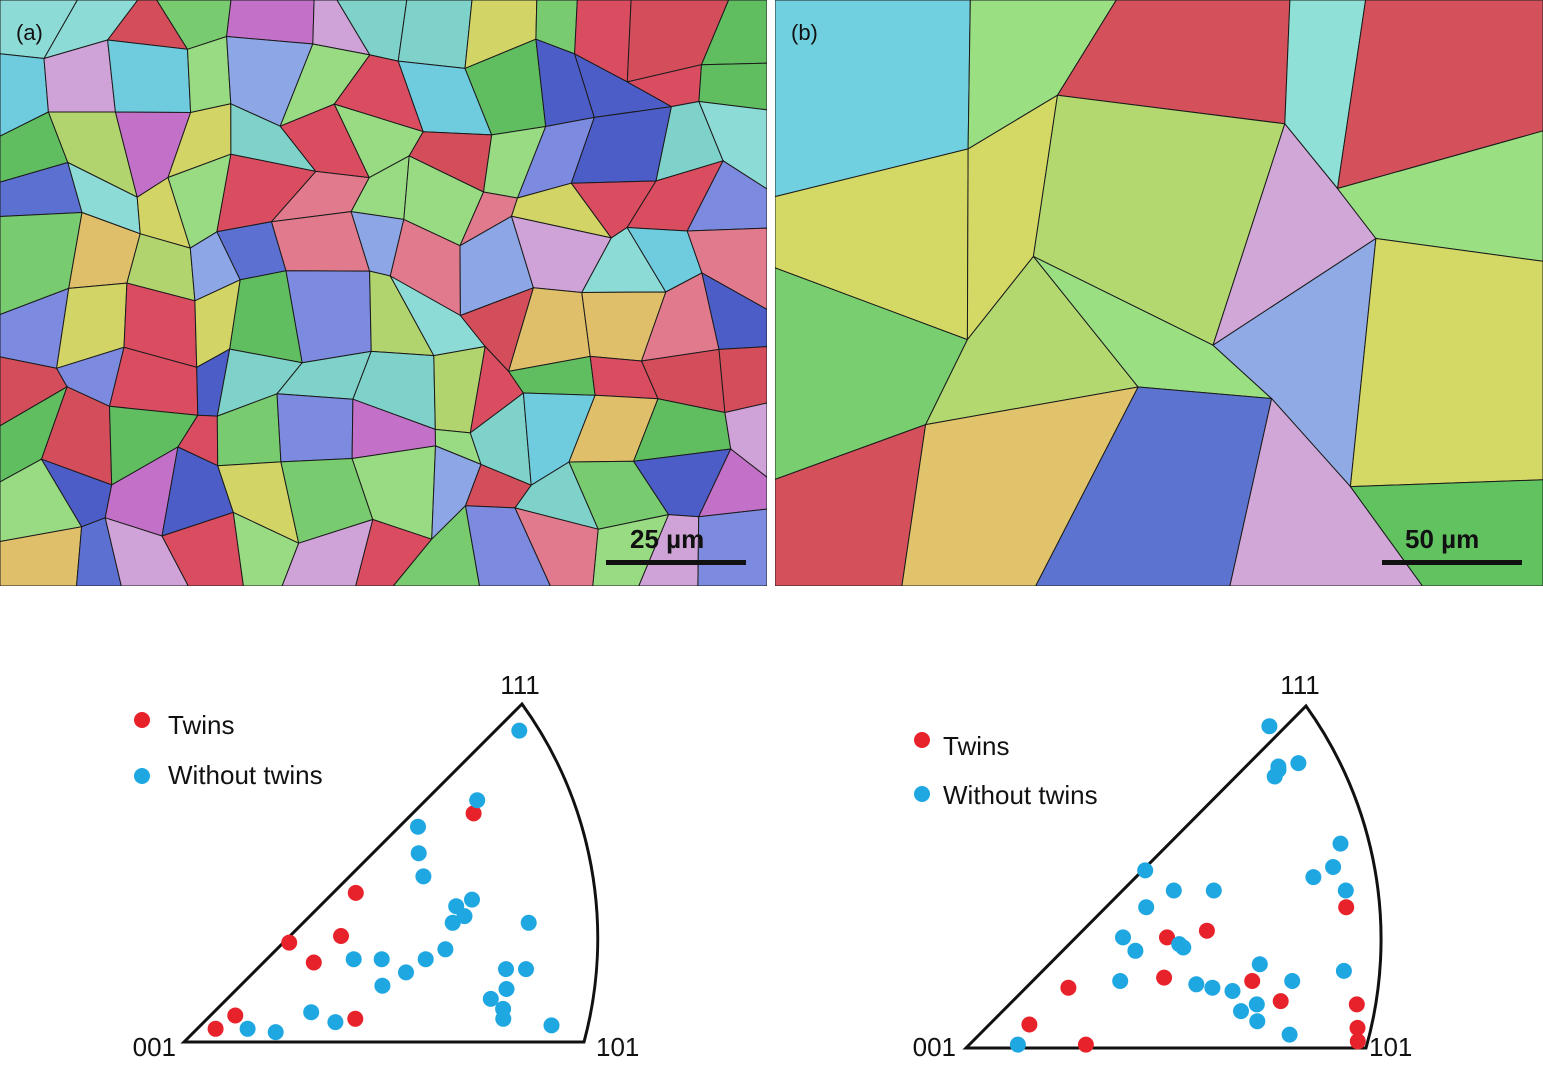  I want to click on ipf-a-points, so click(383, 881).